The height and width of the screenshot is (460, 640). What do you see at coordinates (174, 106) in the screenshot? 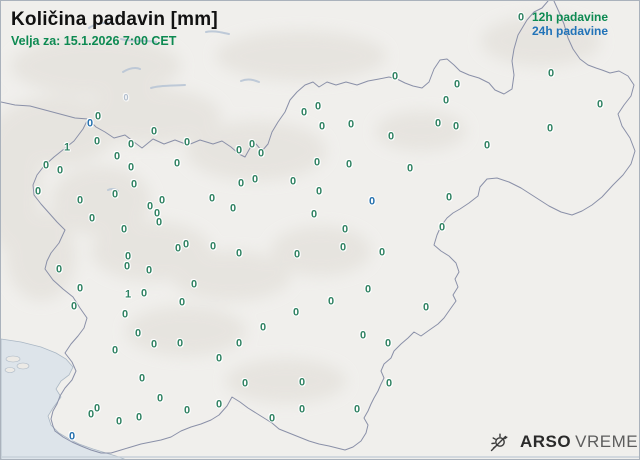
I see `rivers` at bounding box center [174, 106].